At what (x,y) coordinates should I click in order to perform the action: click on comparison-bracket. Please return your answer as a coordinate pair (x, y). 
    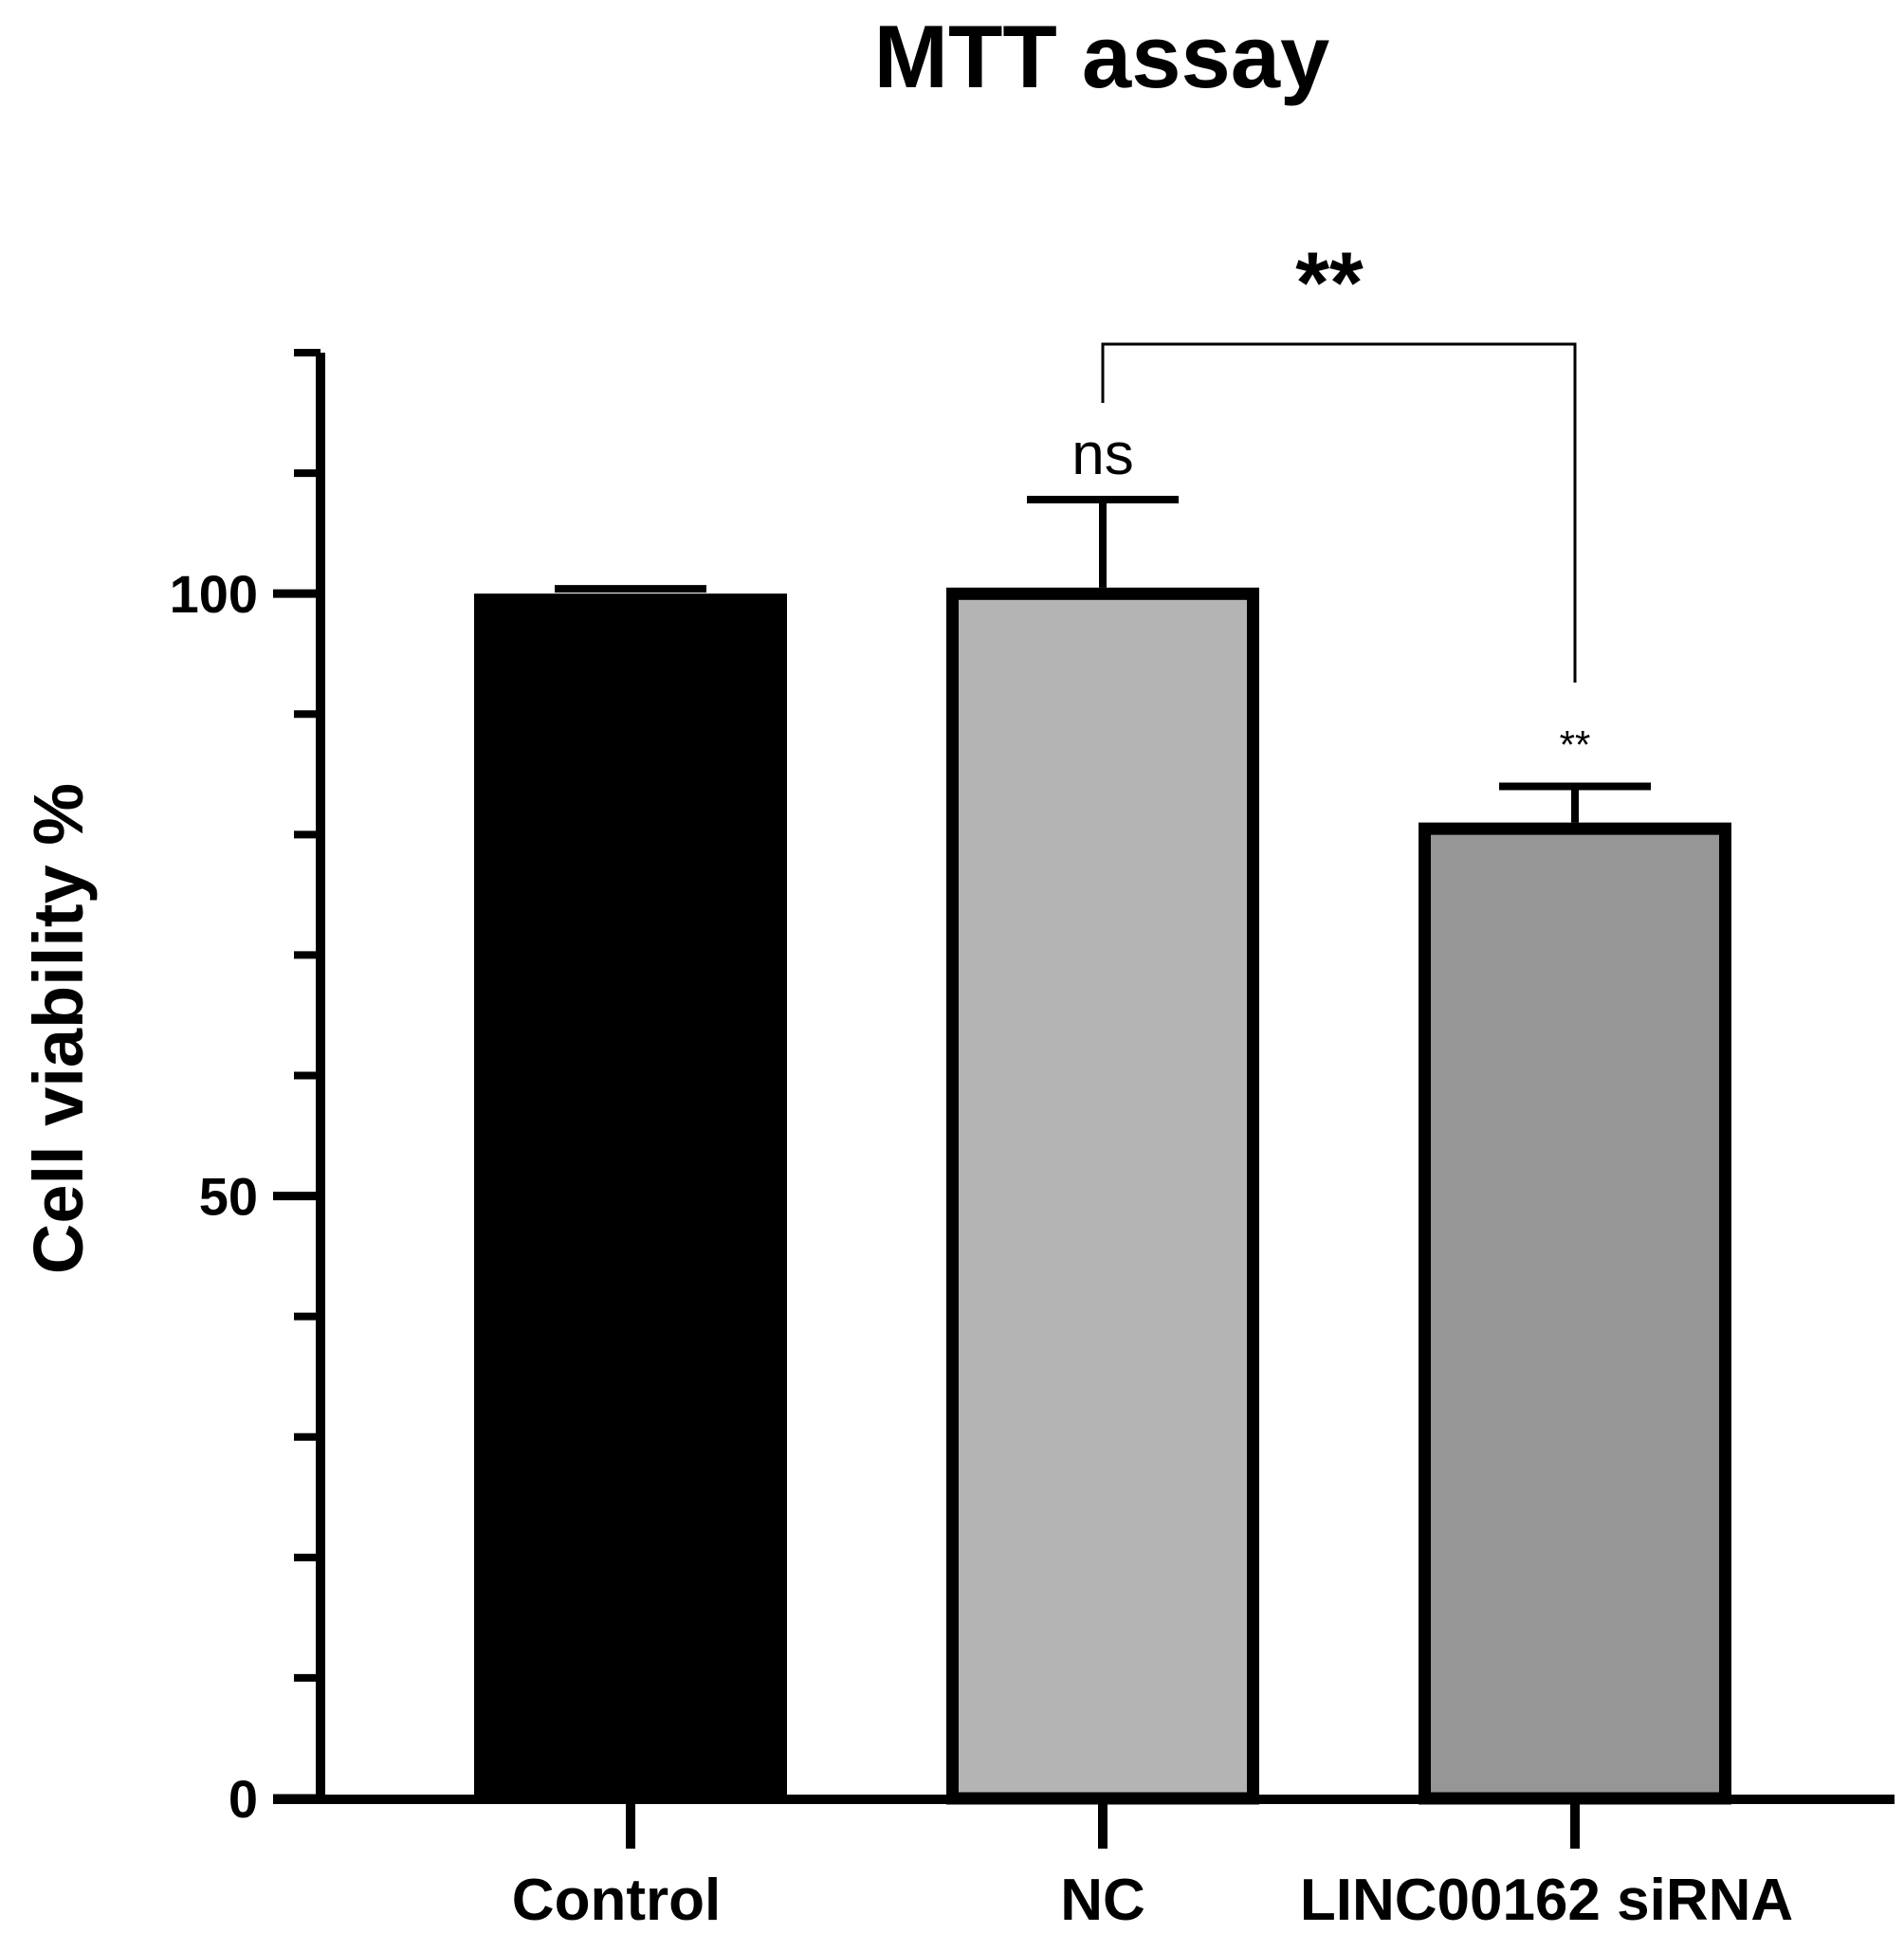
    Looking at the image, I should click on (1339, 513).